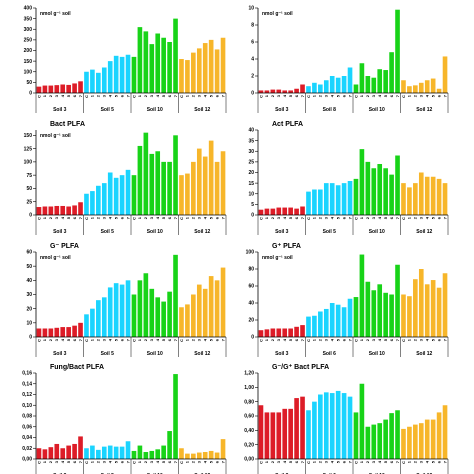 The width and height of the screenshot is (474, 474). I want to click on y-tick-label: 2, so click(252, 77).